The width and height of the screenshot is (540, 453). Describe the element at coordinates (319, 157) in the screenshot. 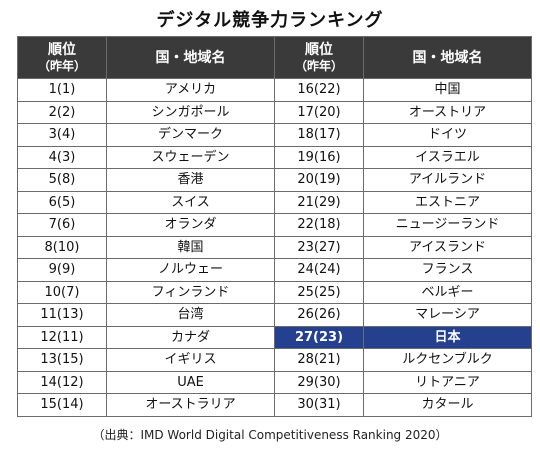

I see `rank-cell: 19(16)` at that location.